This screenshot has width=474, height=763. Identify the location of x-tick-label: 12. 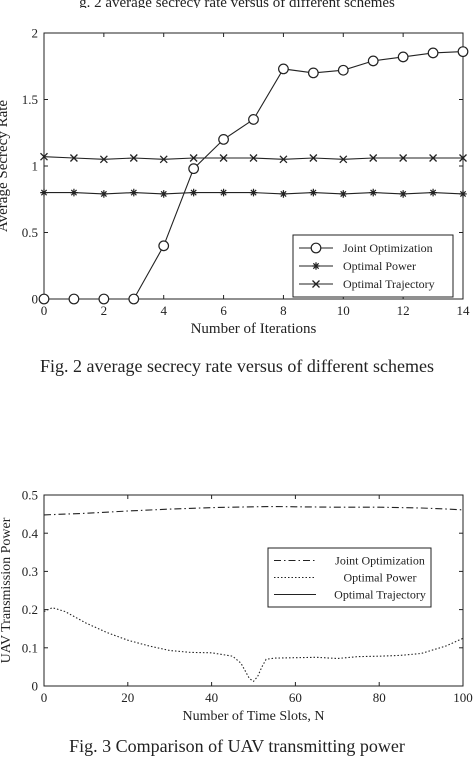
(403, 310).